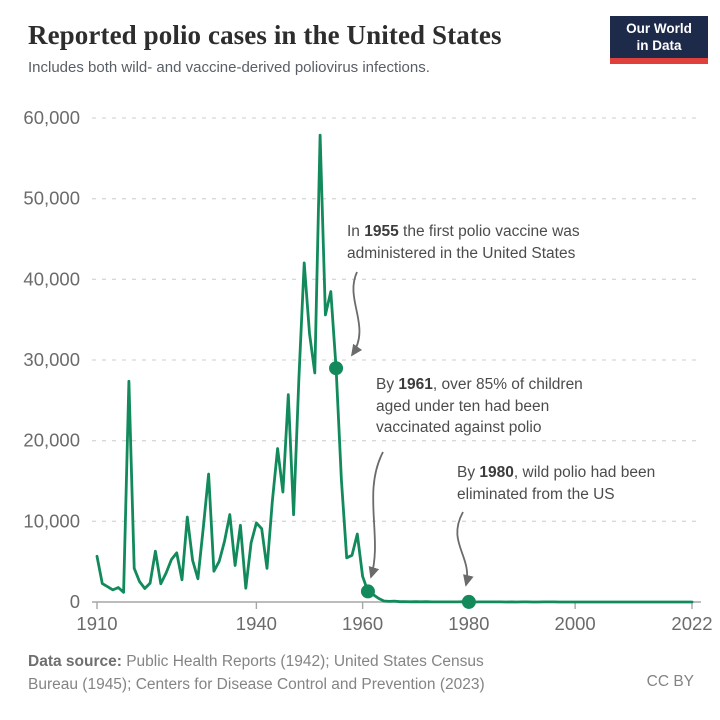  I want to click on annotation-text: , wild polio had been, so click(584, 472).